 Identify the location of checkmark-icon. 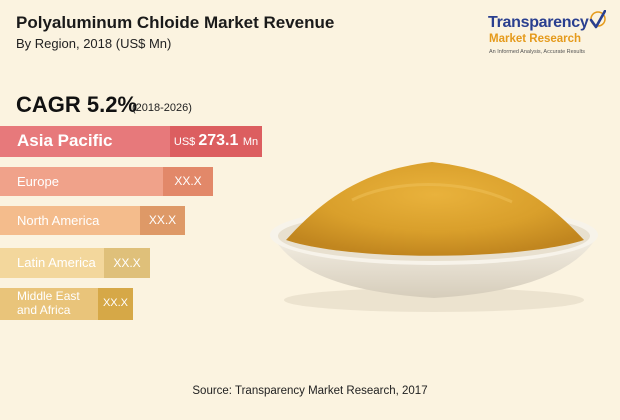
(597, 19).